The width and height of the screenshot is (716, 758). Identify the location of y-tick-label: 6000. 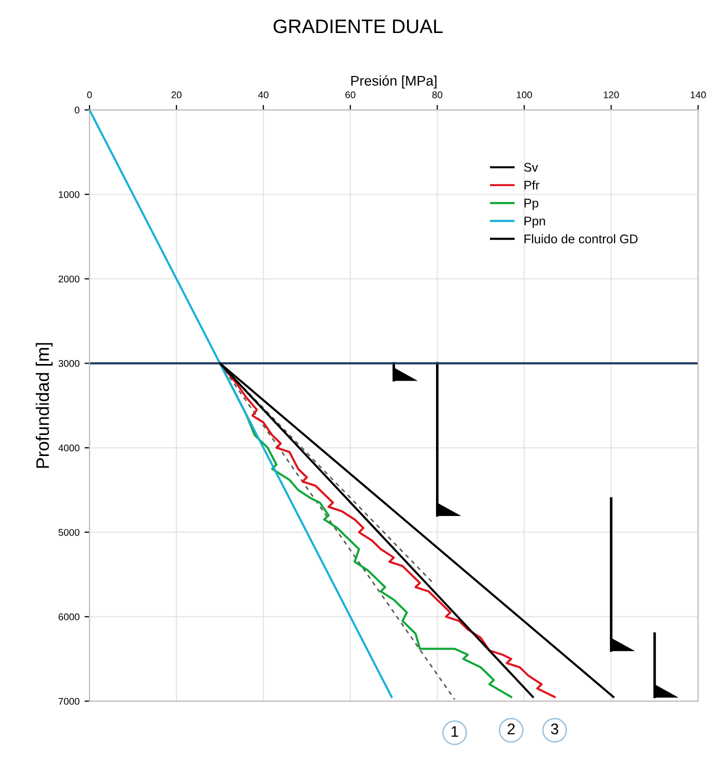
(69, 616).